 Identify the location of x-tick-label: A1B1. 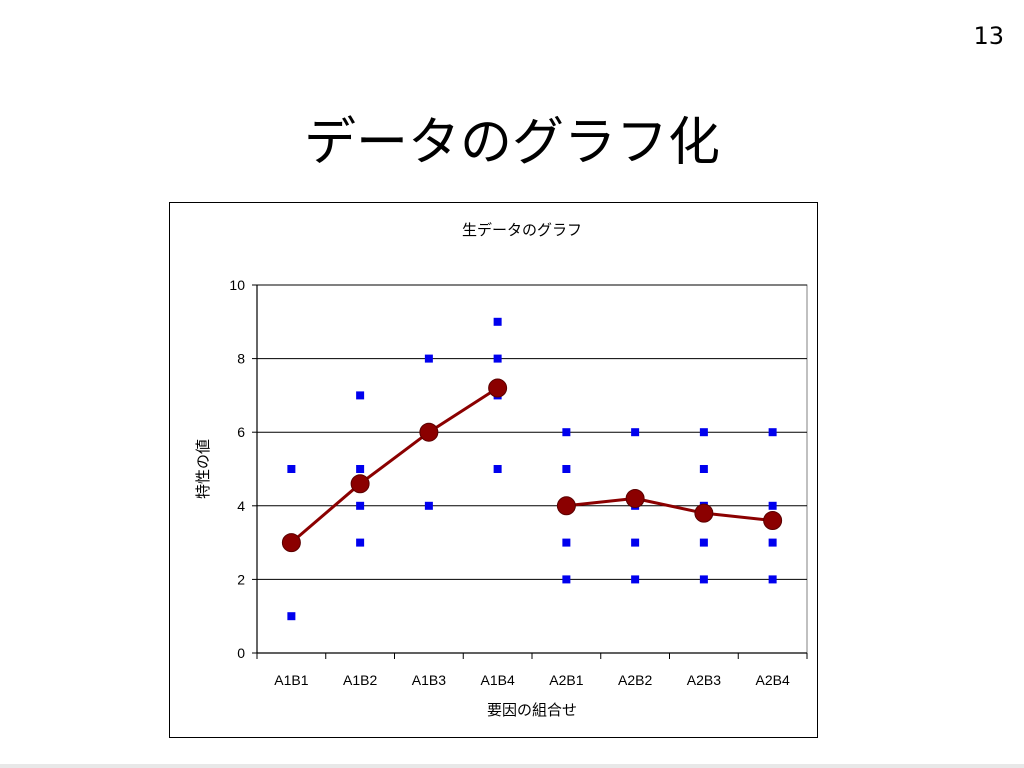
(291, 680).